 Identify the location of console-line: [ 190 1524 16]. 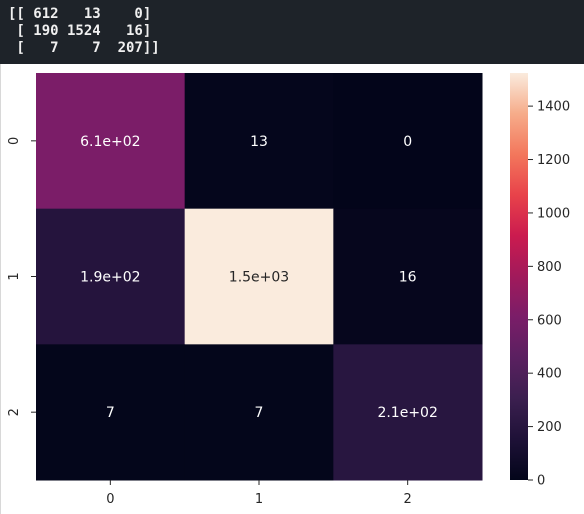
(80, 31).